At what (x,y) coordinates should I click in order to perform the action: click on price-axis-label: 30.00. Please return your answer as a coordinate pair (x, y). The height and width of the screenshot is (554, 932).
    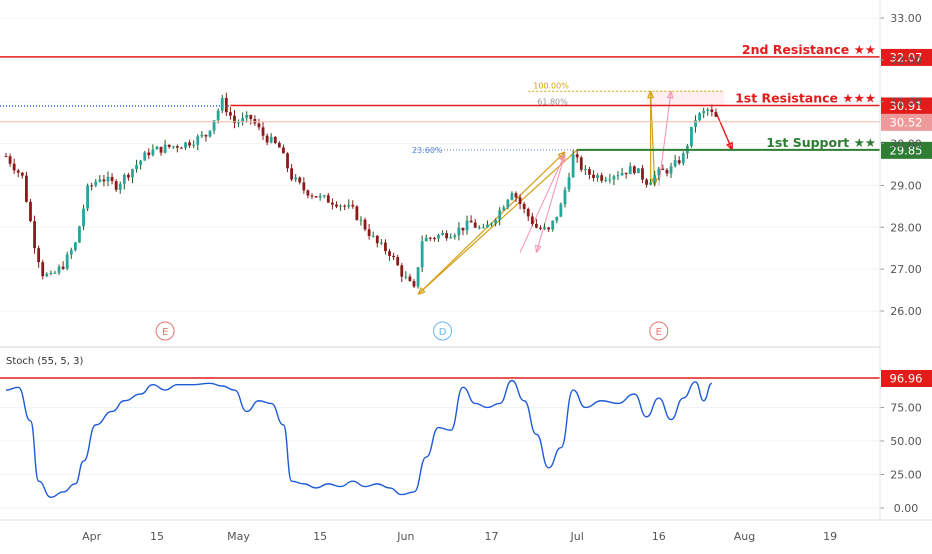
    Looking at the image, I should click on (906, 144).